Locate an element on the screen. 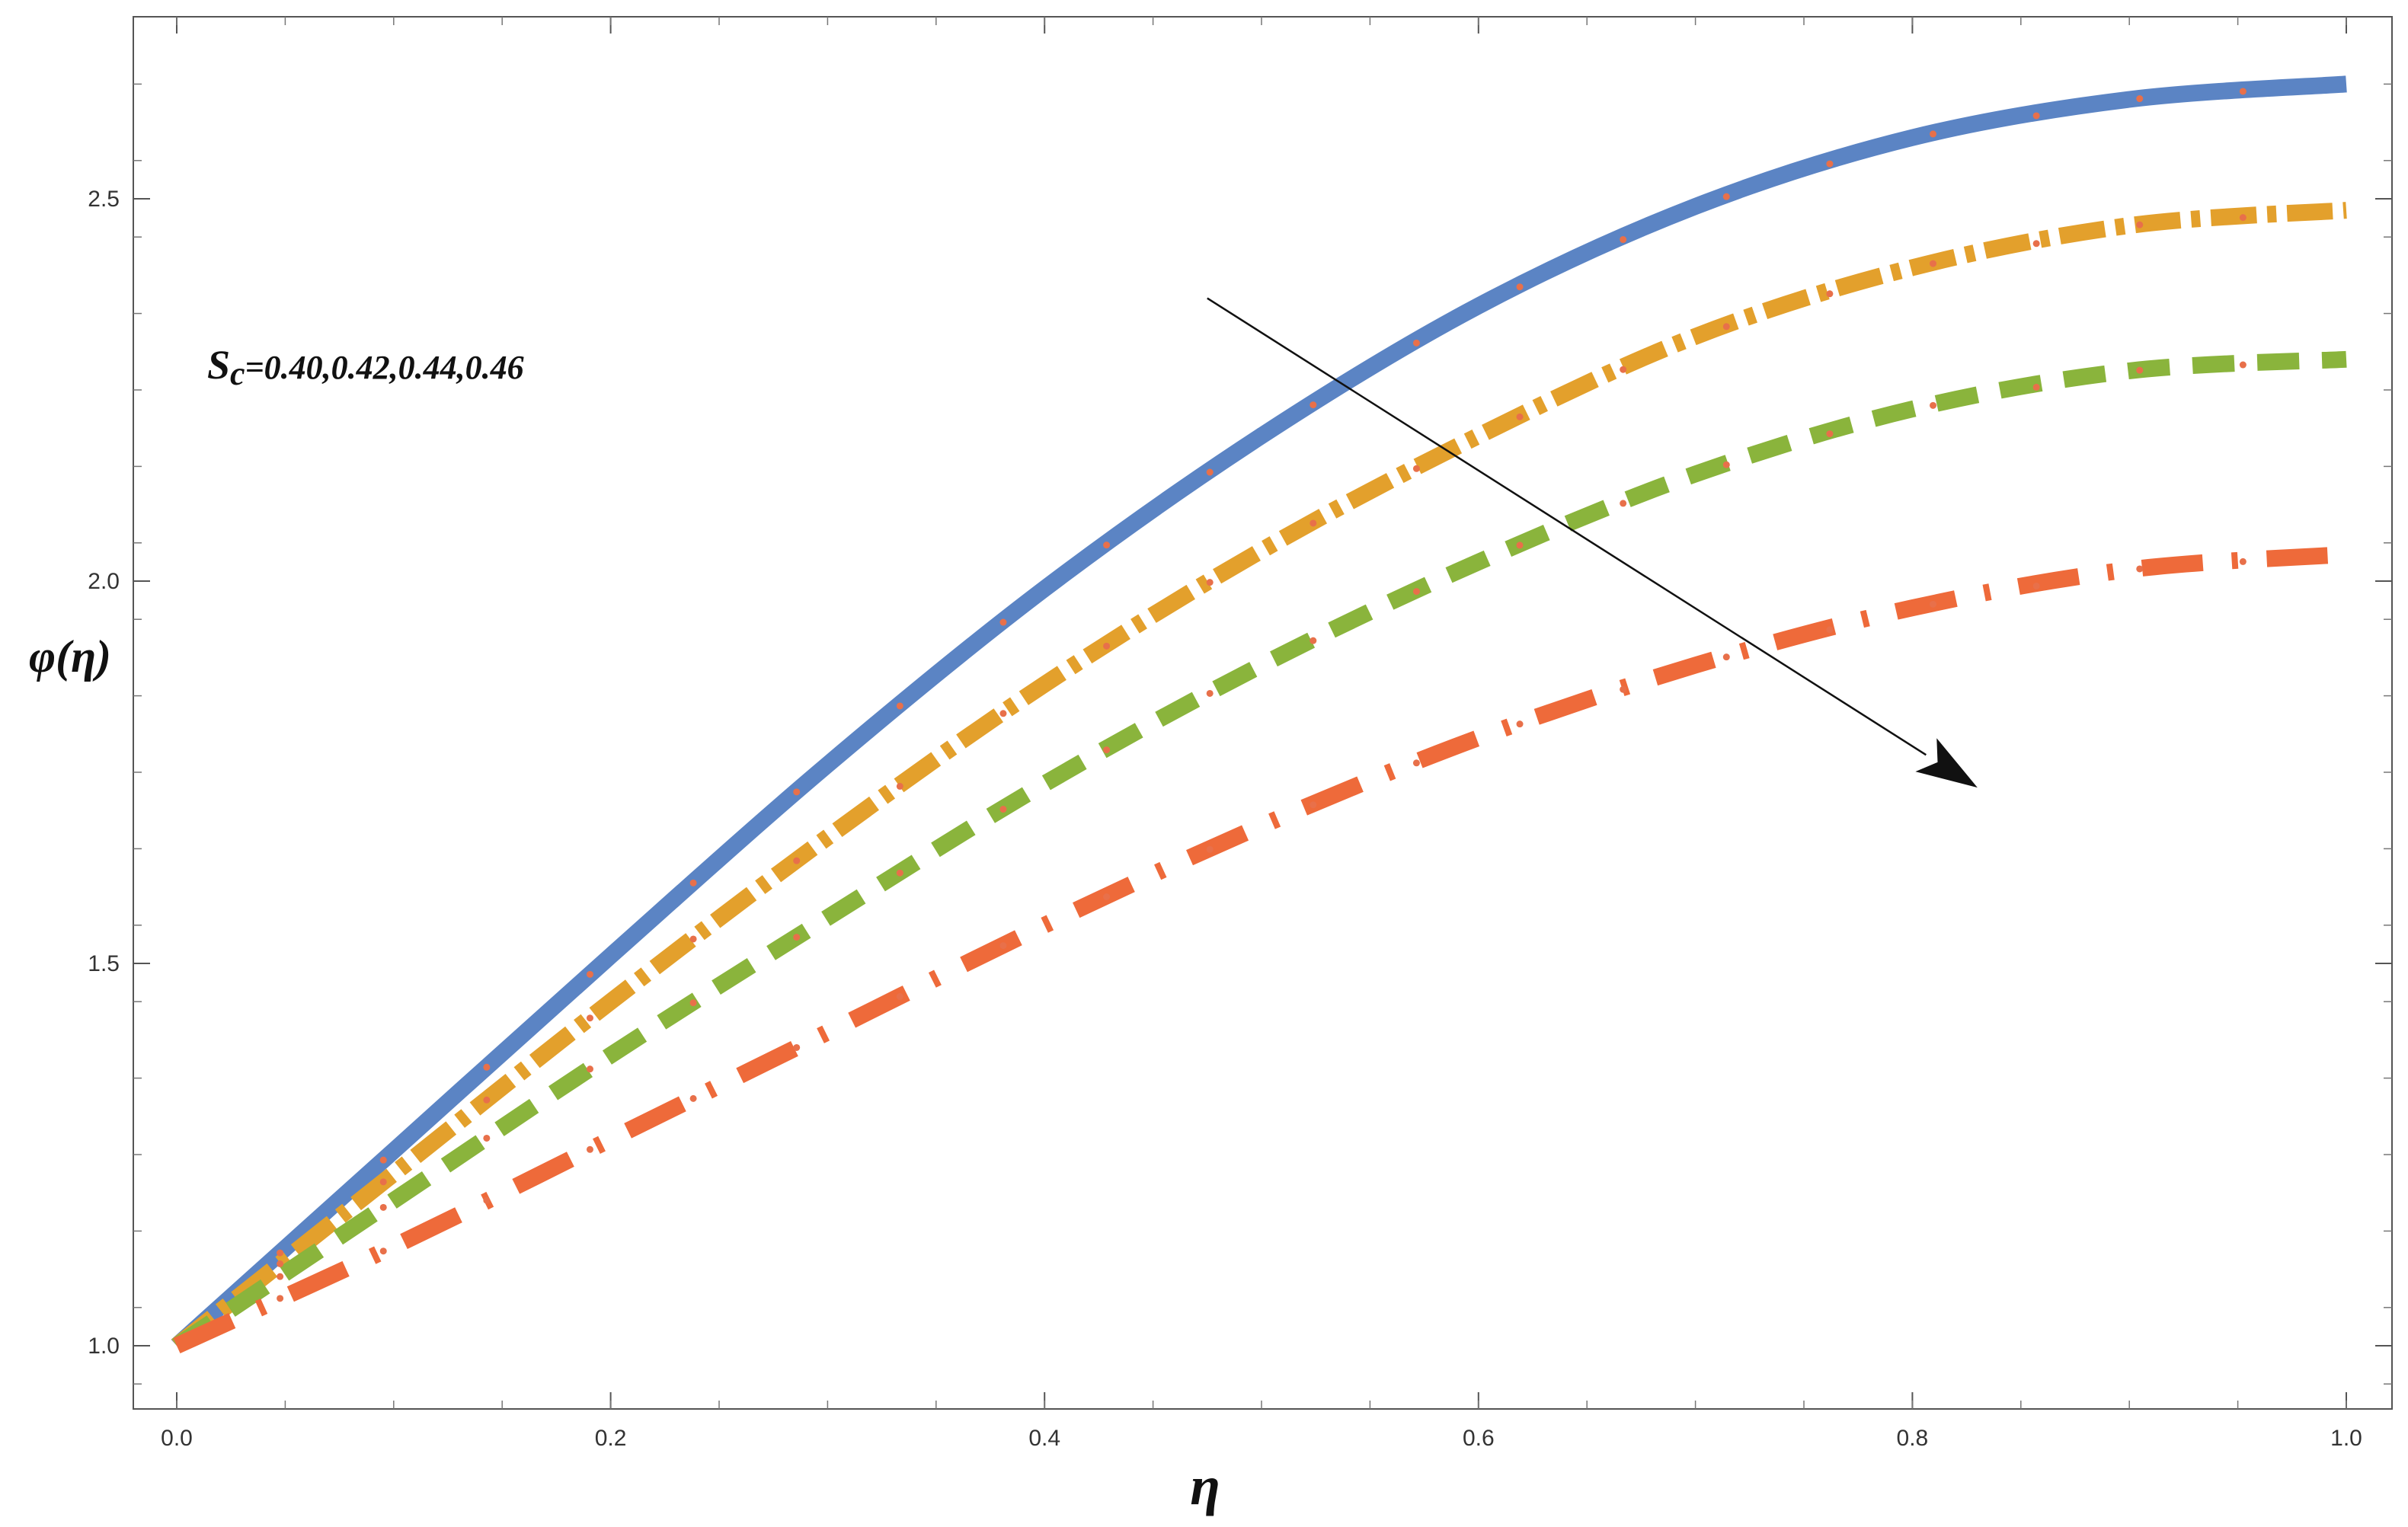  x-tick-label: 0.0 is located at coordinates (177, 1438).